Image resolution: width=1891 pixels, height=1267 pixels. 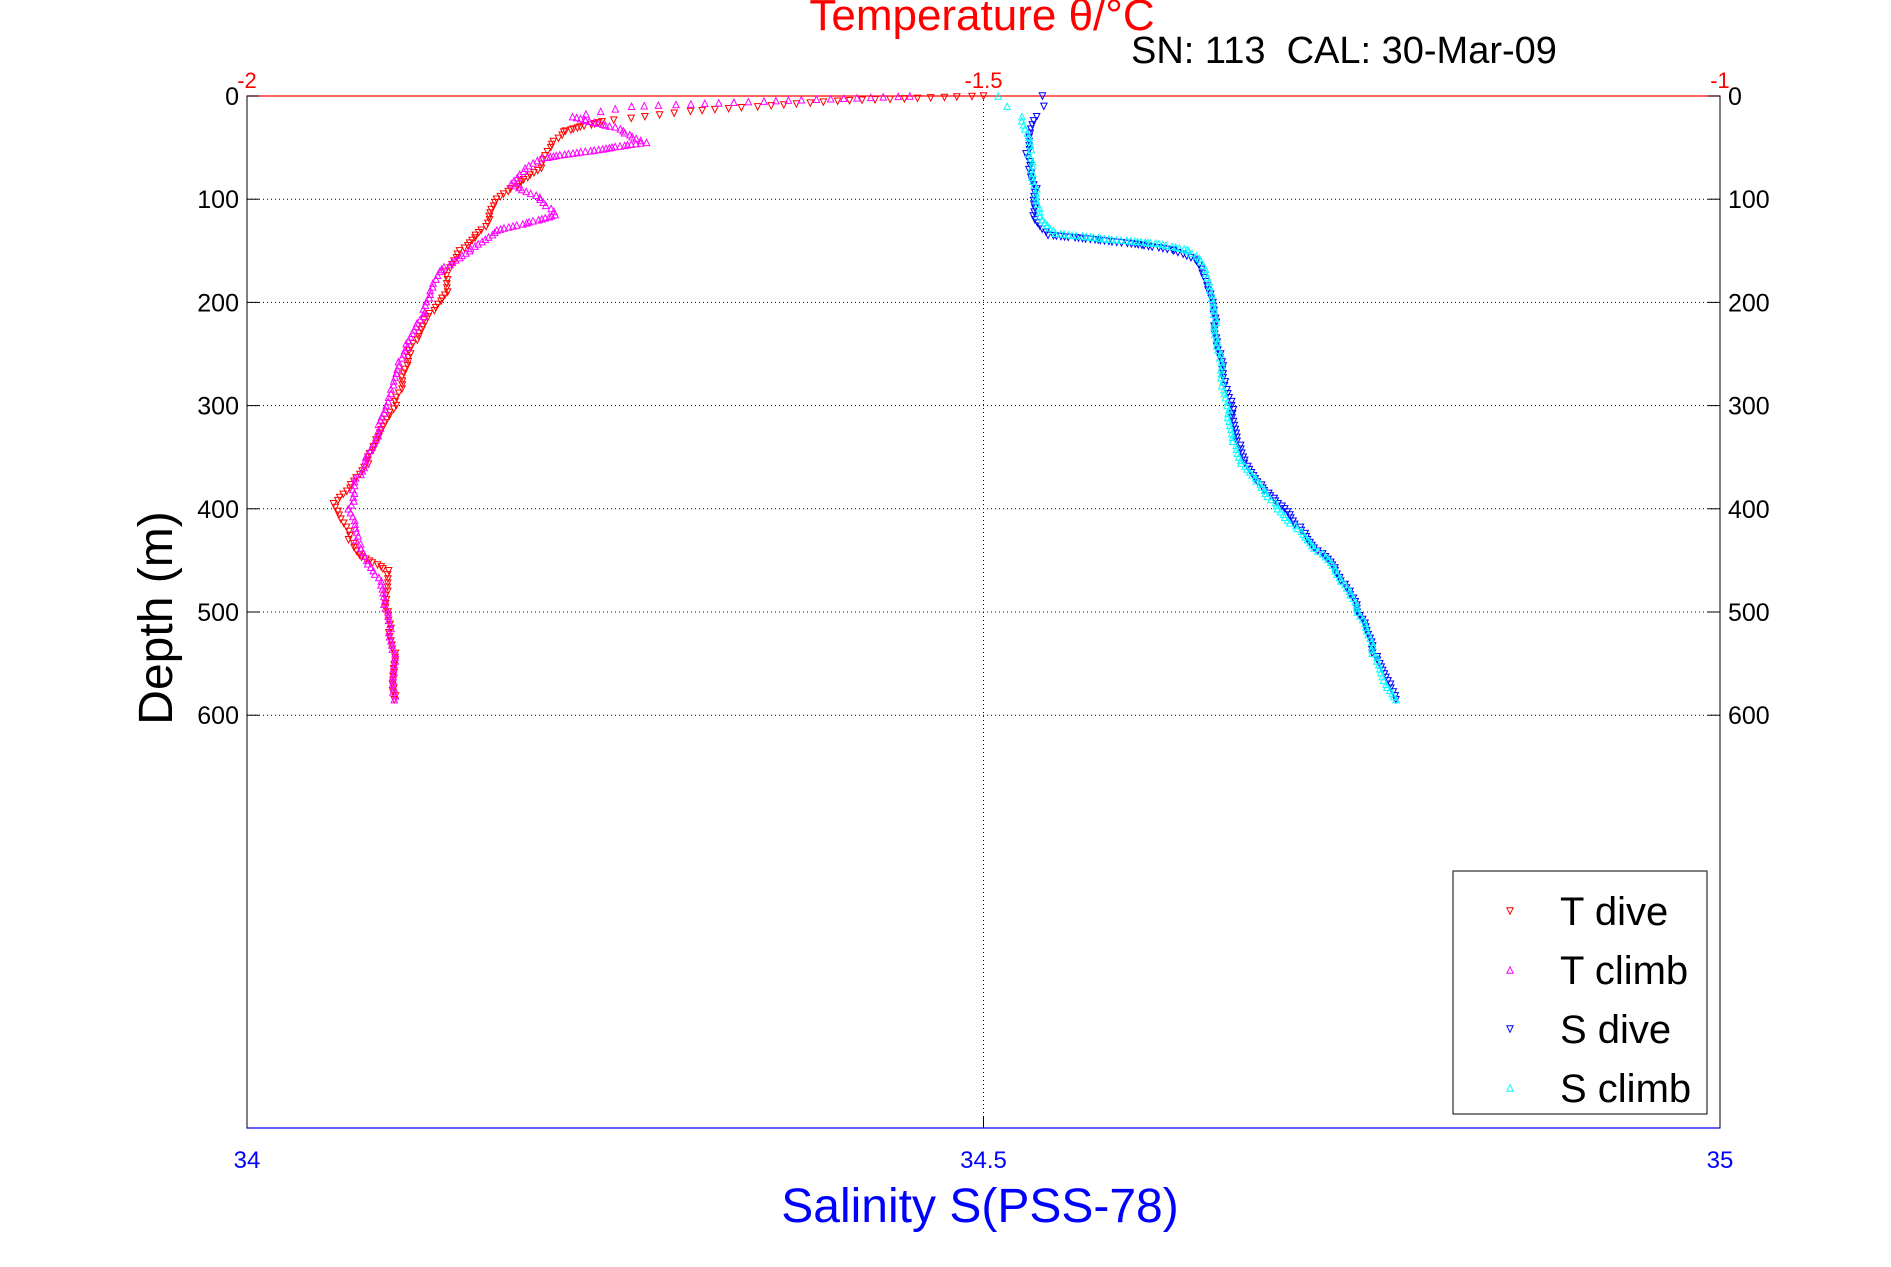 I want to click on y-tick-label-right: 0, so click(x=1735, y=97).